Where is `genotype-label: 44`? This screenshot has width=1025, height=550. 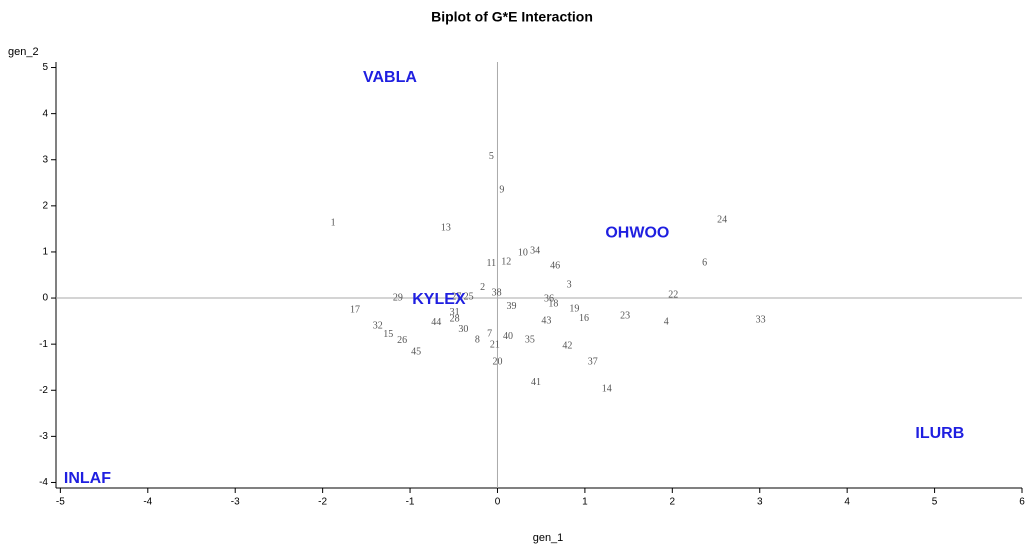 genotype-label: 44 is located at coordinates (436, 322).